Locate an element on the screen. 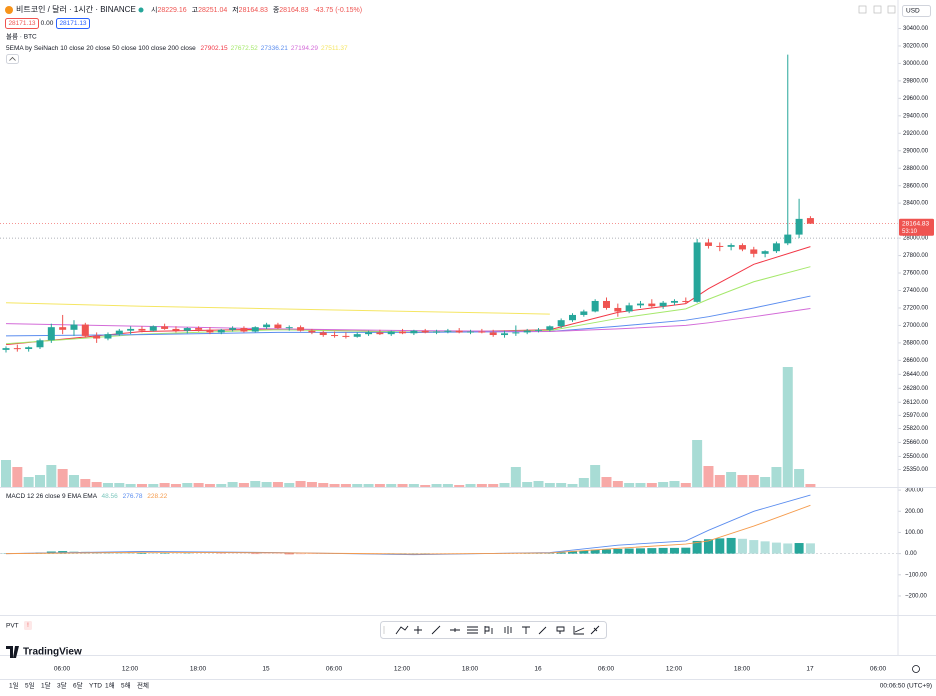 Image resolution: width=936 pixels, height=696 pixels. settings-icon is located at coordinates (916, 669).